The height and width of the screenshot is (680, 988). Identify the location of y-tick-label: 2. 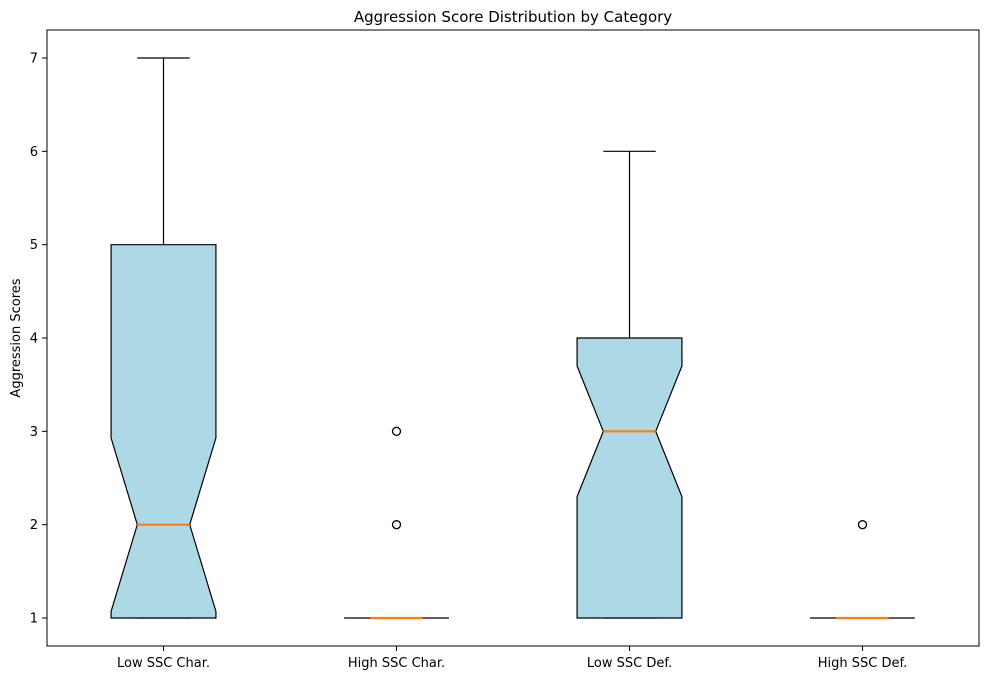
(34, 525).